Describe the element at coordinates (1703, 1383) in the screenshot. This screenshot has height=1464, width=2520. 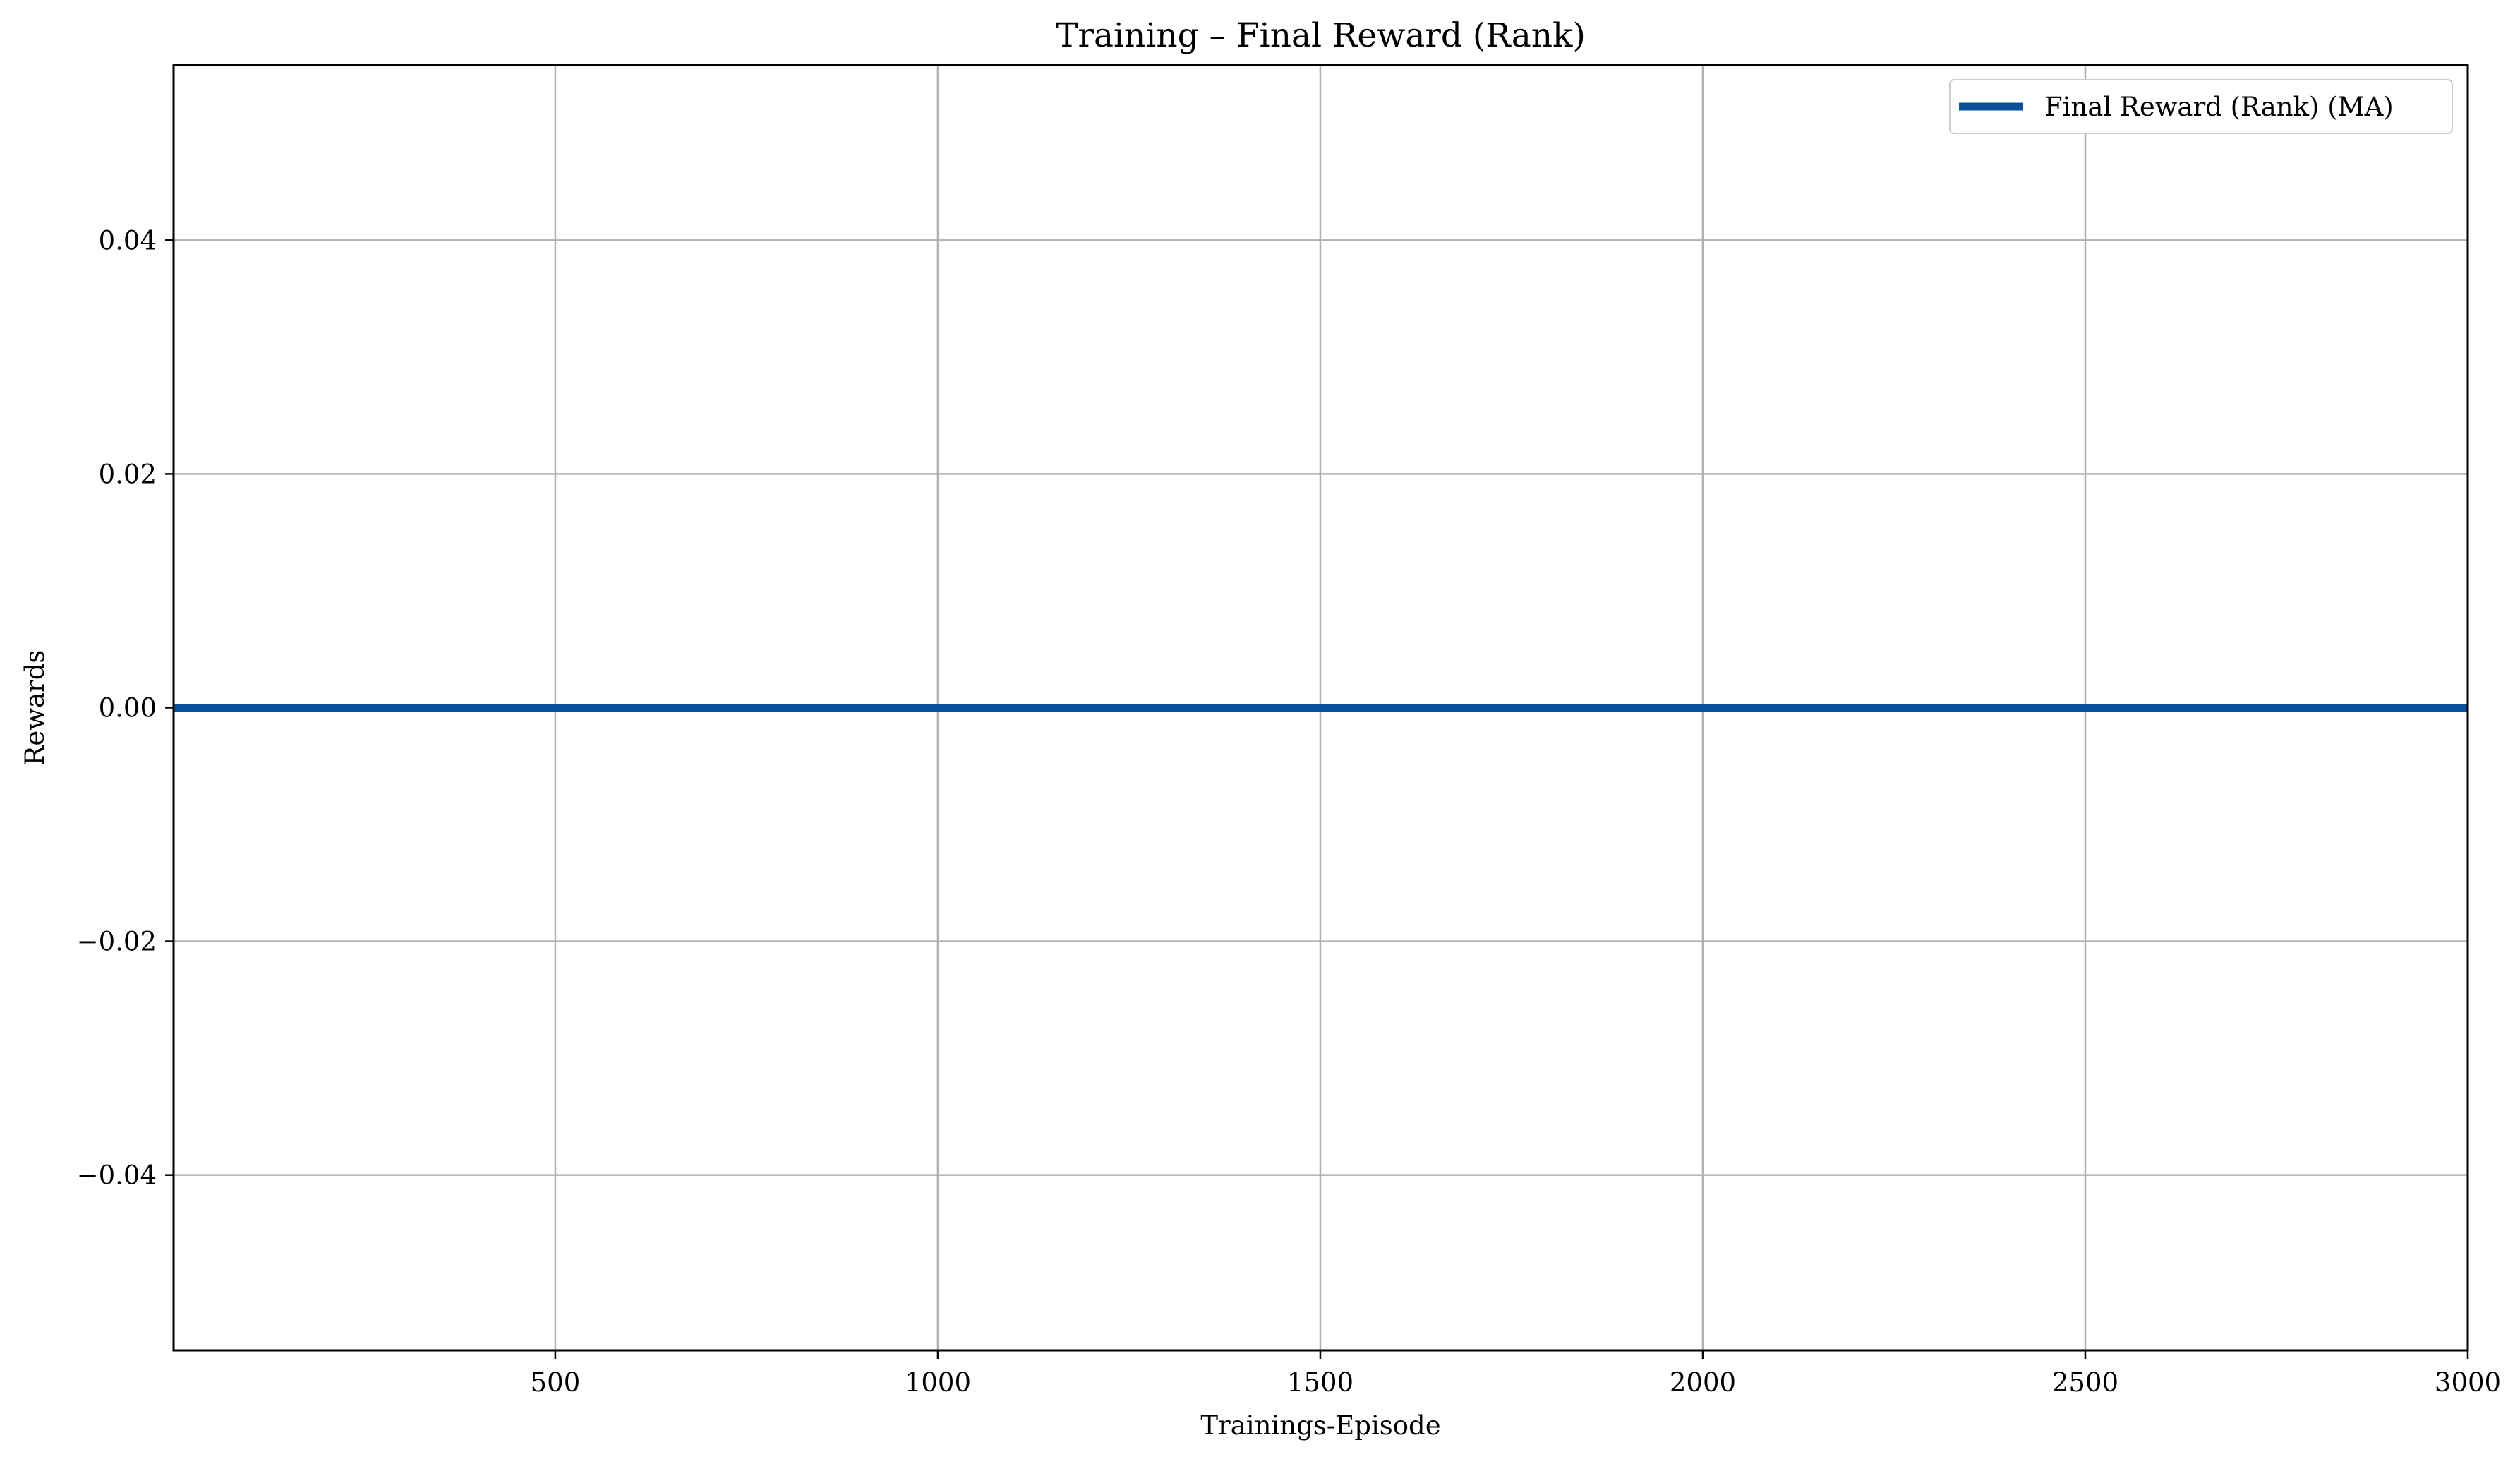
I see `x-tick-label: 2000` at that location.